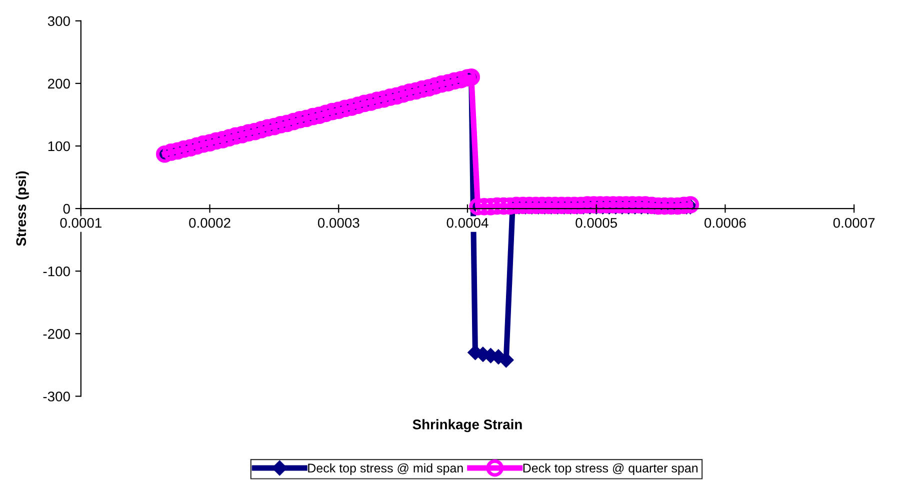  I want to click on x-tick-label: 0.0002, so click(209, 223).